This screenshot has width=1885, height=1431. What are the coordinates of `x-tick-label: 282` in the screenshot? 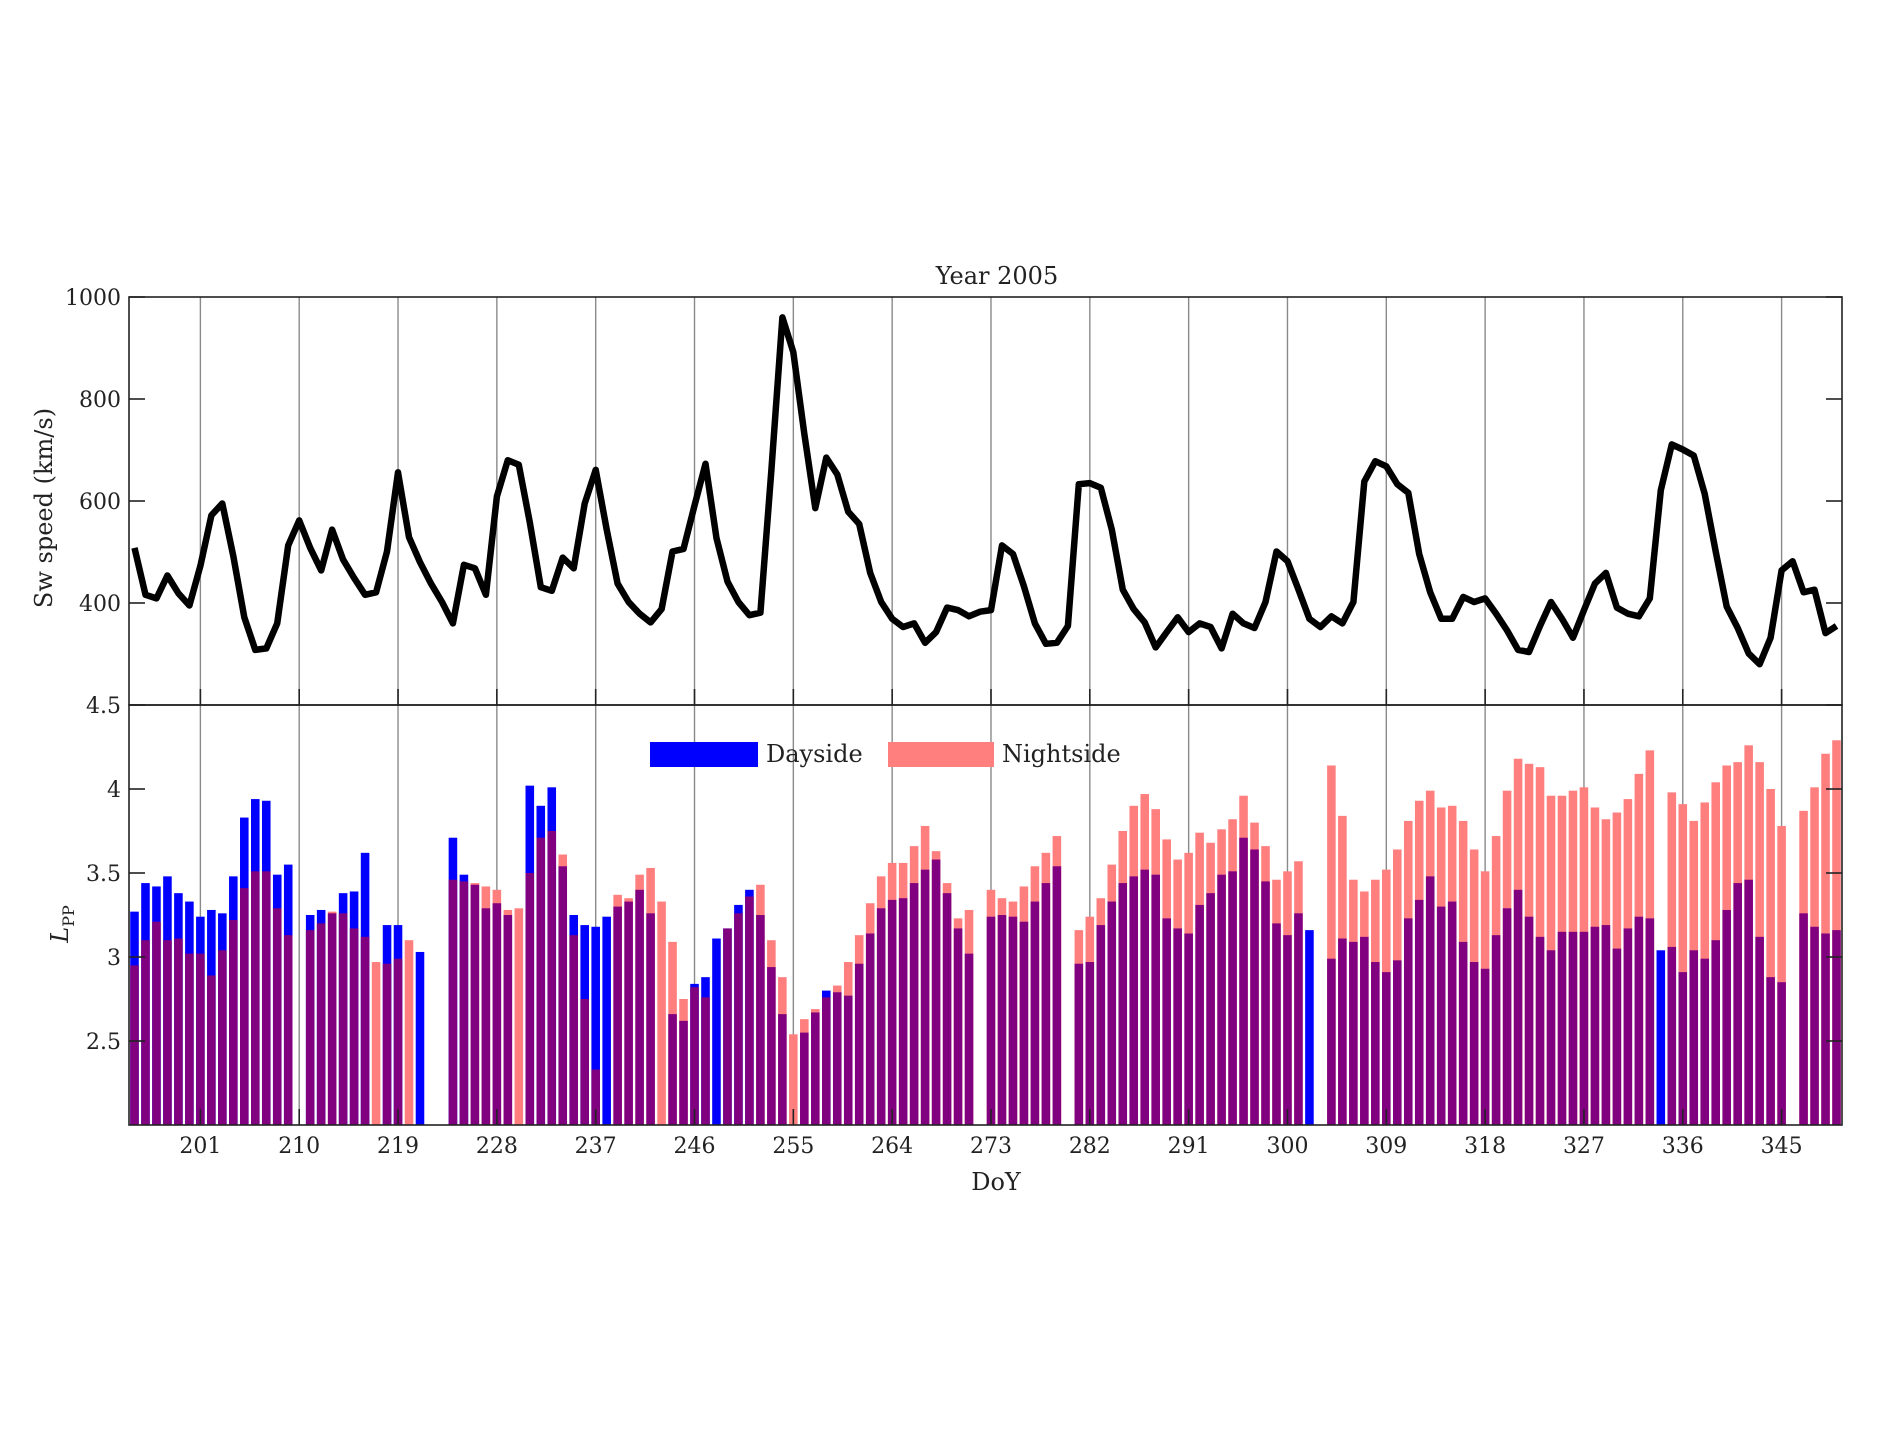 It's located at (1090, 1146).